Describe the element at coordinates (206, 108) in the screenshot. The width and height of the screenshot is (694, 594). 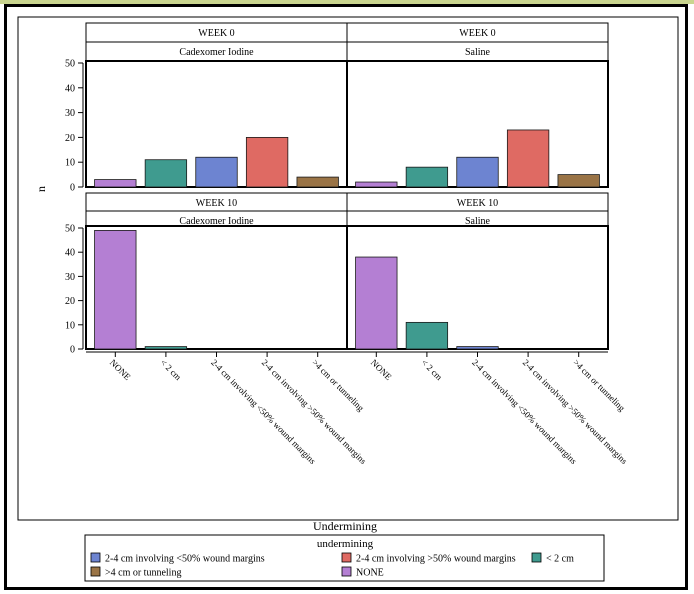
I see `panel: WEEK 0 Cadexomer Iodine 0 10 20 30 40 50` at that location.